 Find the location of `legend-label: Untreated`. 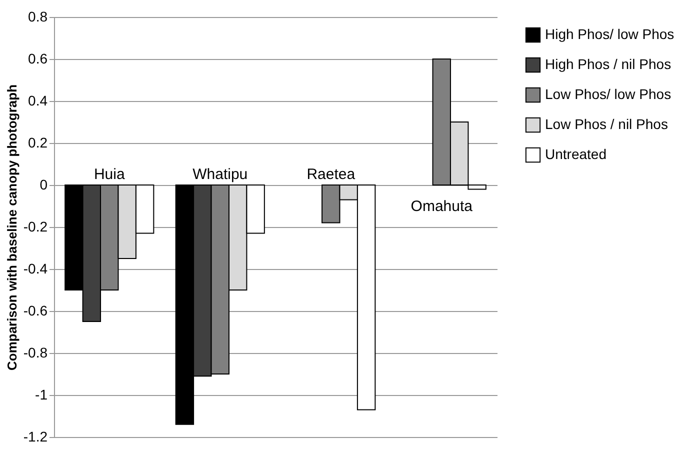

legend-label: Untreated is located at coordinates (575, 154).